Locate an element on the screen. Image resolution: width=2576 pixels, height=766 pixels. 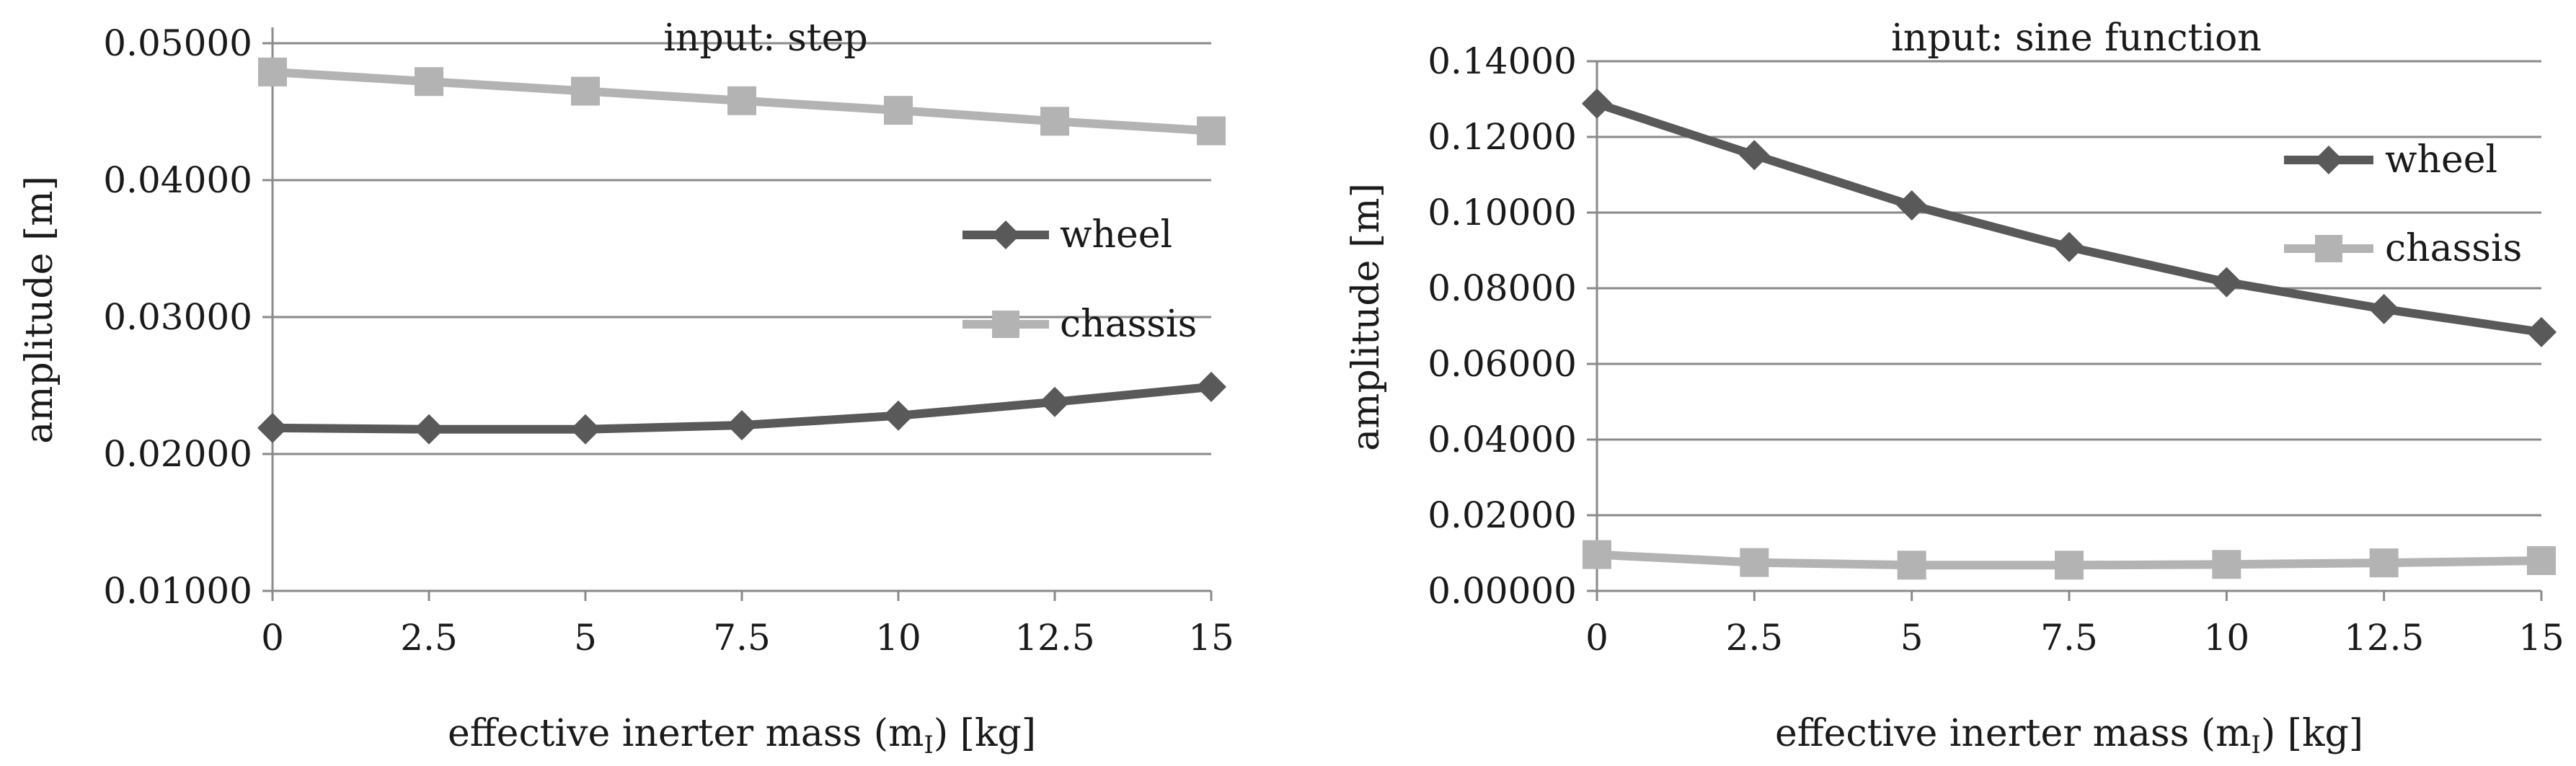
chart-sine-y-tick-label: 0.02000 is located at coordinates (1502, 515).